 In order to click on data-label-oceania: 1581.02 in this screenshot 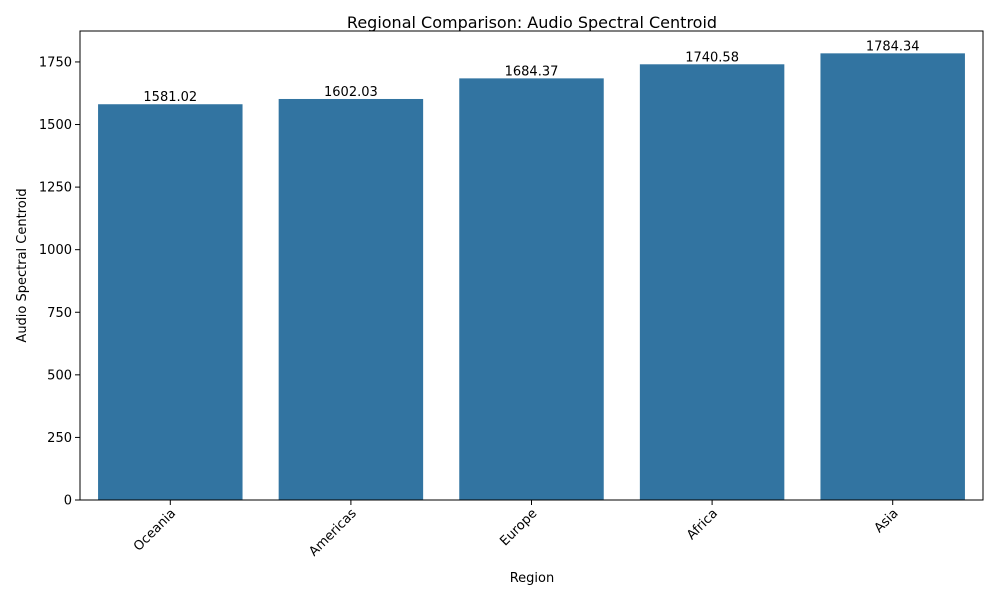, I will do `click(170, 97)`.